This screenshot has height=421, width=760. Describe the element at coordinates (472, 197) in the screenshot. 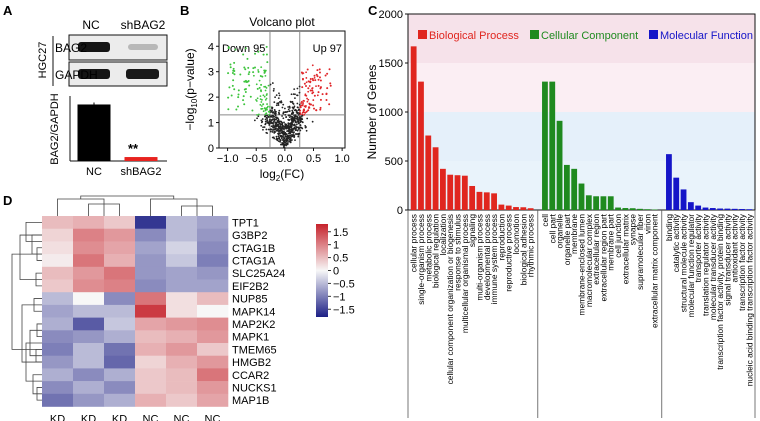

I see `go-bar-signaling` at that location.